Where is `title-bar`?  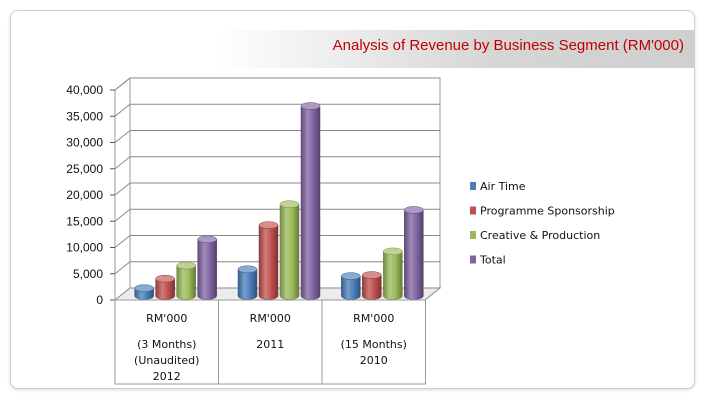 title-bar is located at coordinates (352, 49).